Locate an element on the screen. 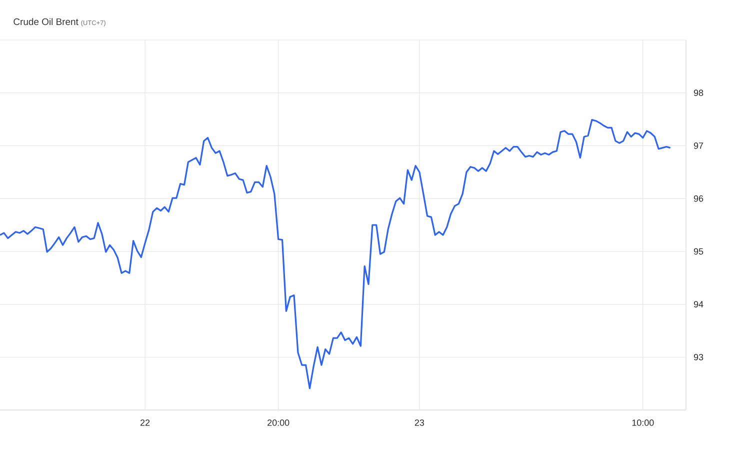  x-tick-label: 22 is located at coordinates (145, 423).